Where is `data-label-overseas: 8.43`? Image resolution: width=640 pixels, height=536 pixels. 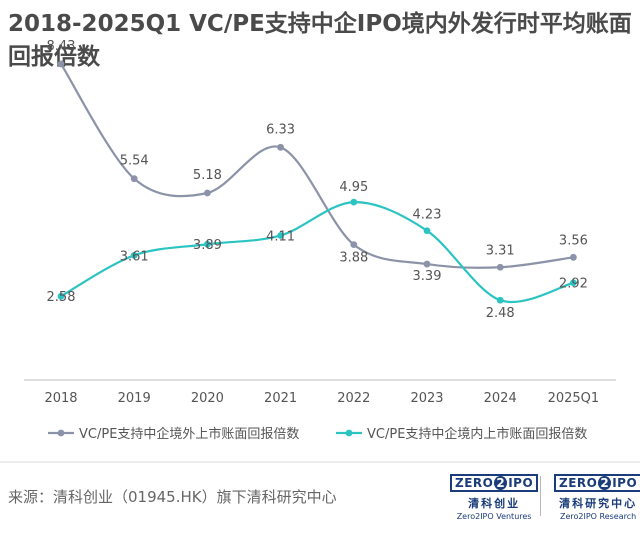
data-label-overseas: 8.43 is located at coordinates (61, 46).